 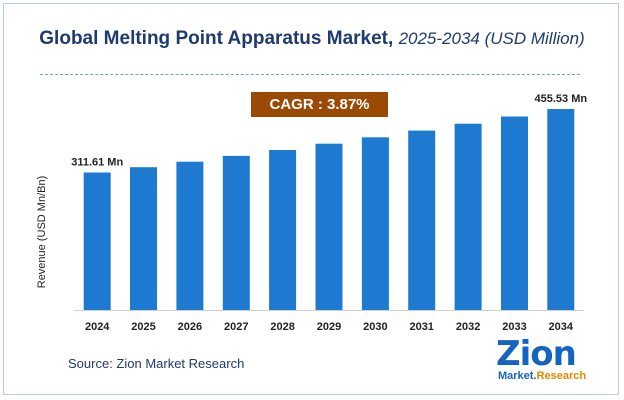 What do you see at coordinates (468, 216) in the screenshot?
I see `bar-2032` at bounding box center [468, 216].